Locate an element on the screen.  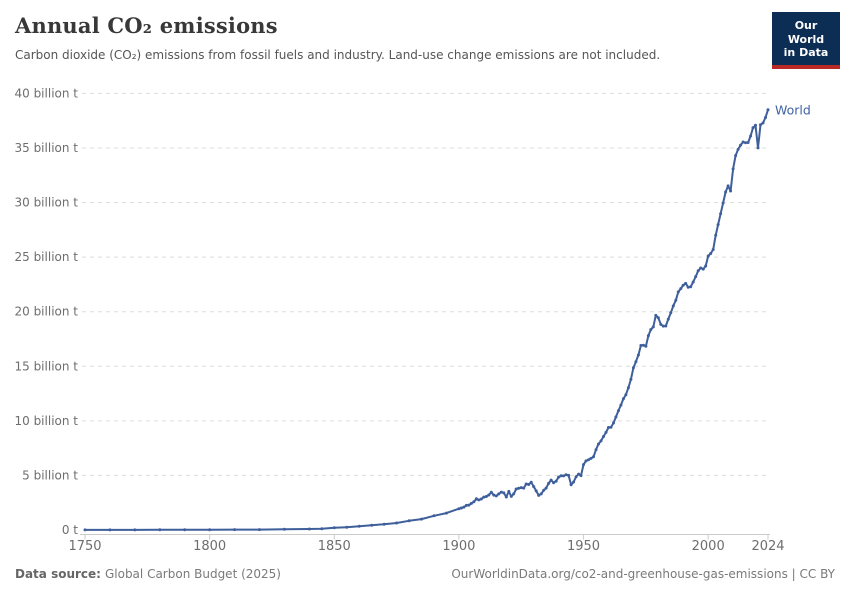
owid-logo: Our World in Data is located at coordinates (806, 40).